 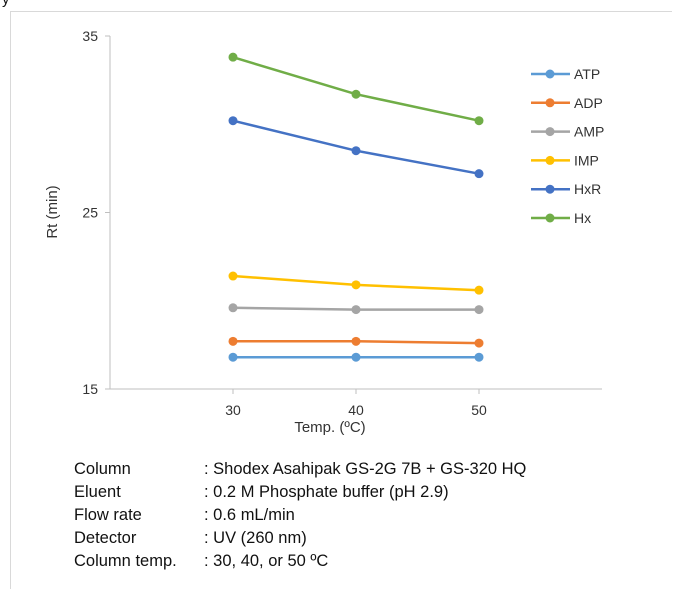 What do you see at coordinates (326, 492) in the screenshot?
I see `condition-value: : 0.2 M Phosphate buffer (pH 2.9)` at bounding box center [326, 492].